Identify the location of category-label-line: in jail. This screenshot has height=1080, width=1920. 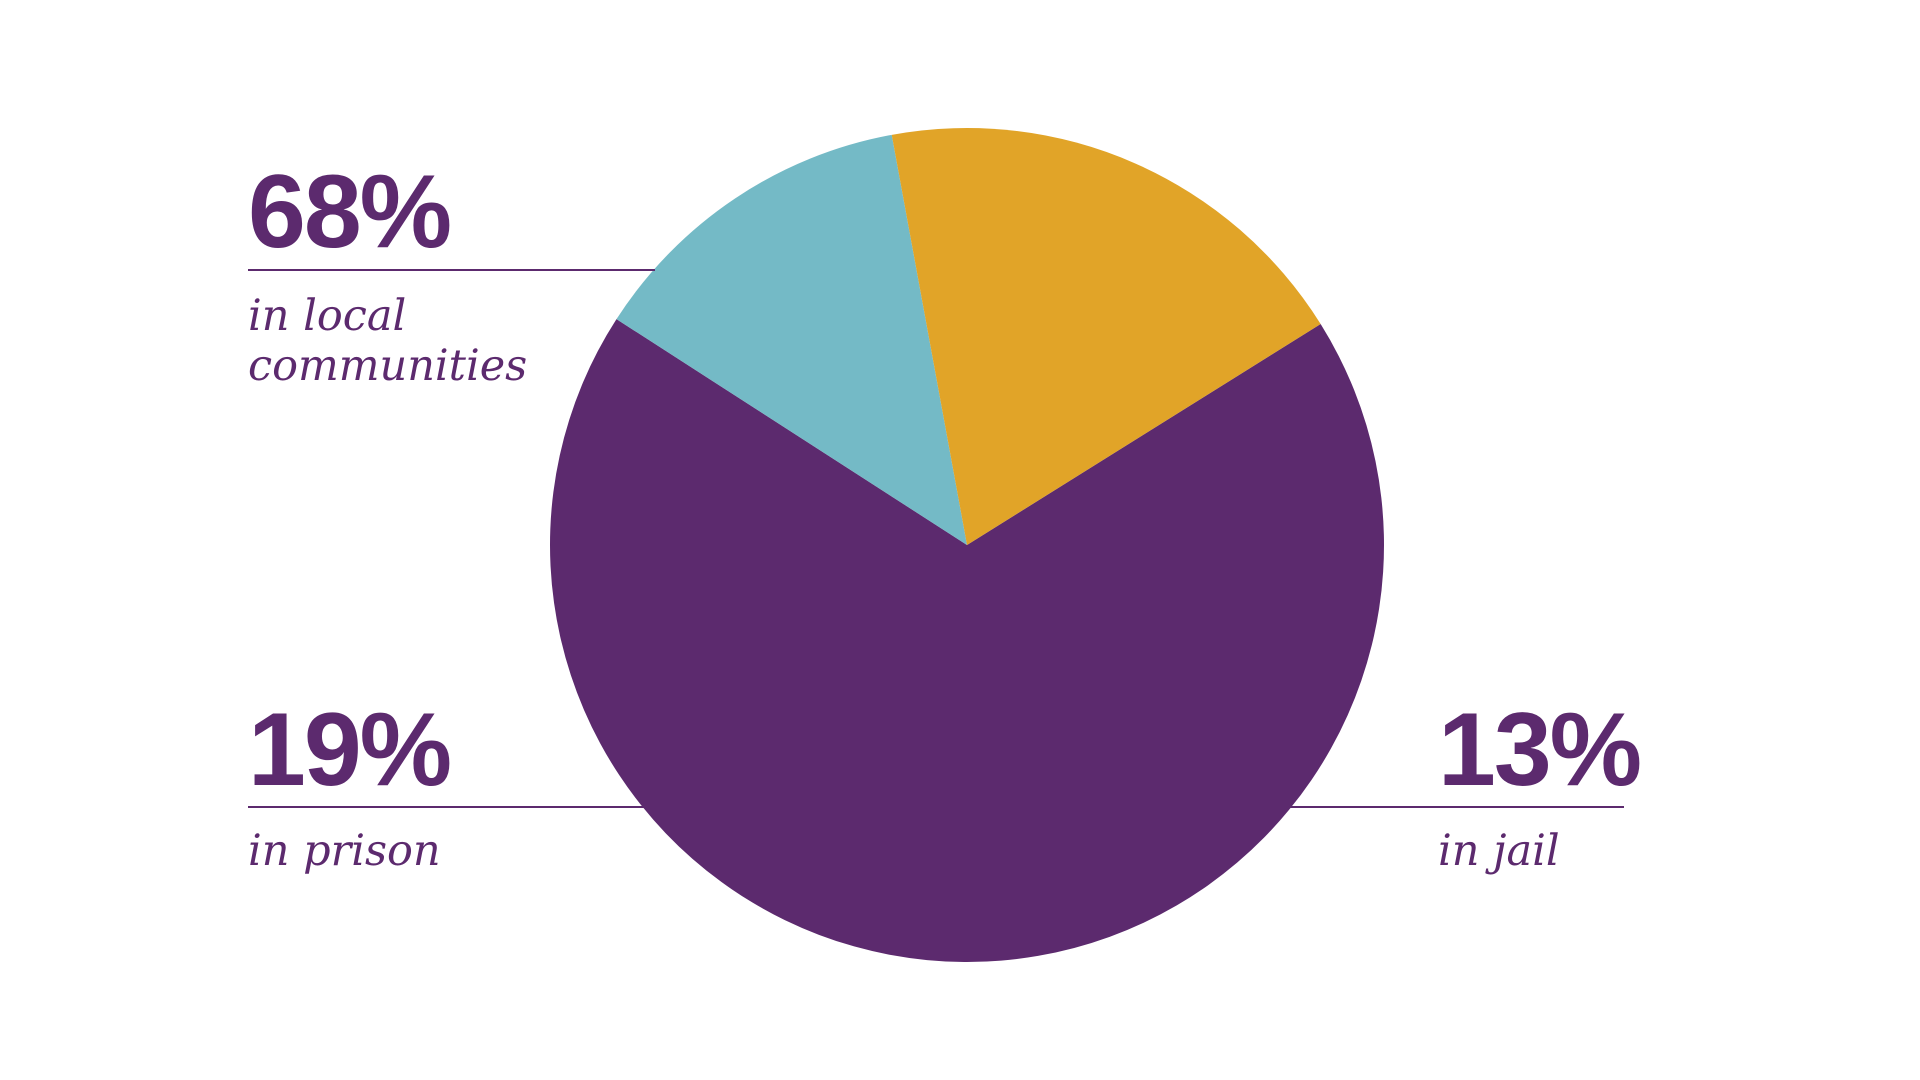
(1499, 851).